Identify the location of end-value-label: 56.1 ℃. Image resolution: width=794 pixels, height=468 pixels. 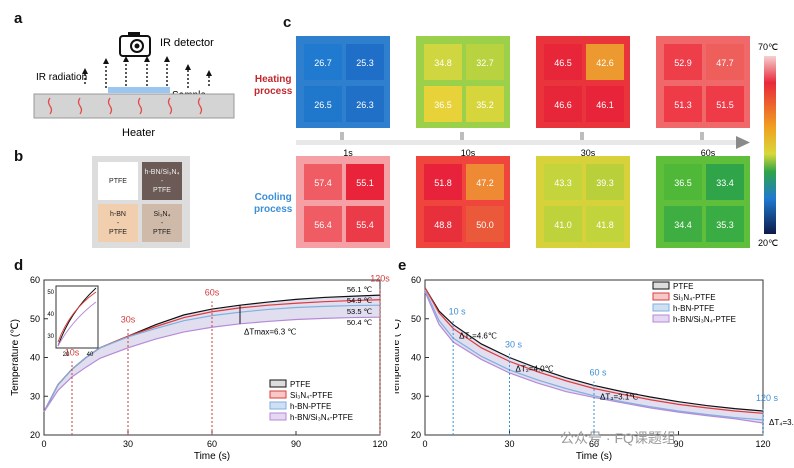
(360, 289).